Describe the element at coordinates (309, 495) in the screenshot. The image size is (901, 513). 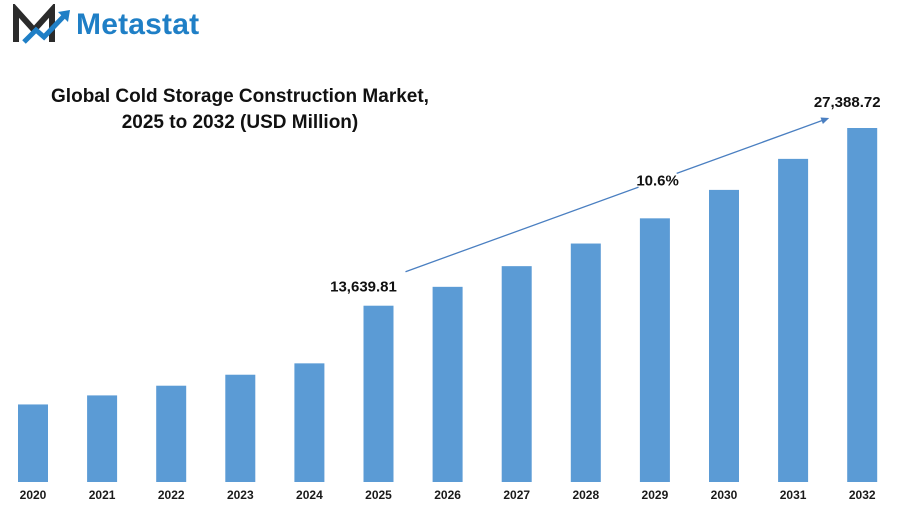
I see `x-tick-2024: 2024` at that location.